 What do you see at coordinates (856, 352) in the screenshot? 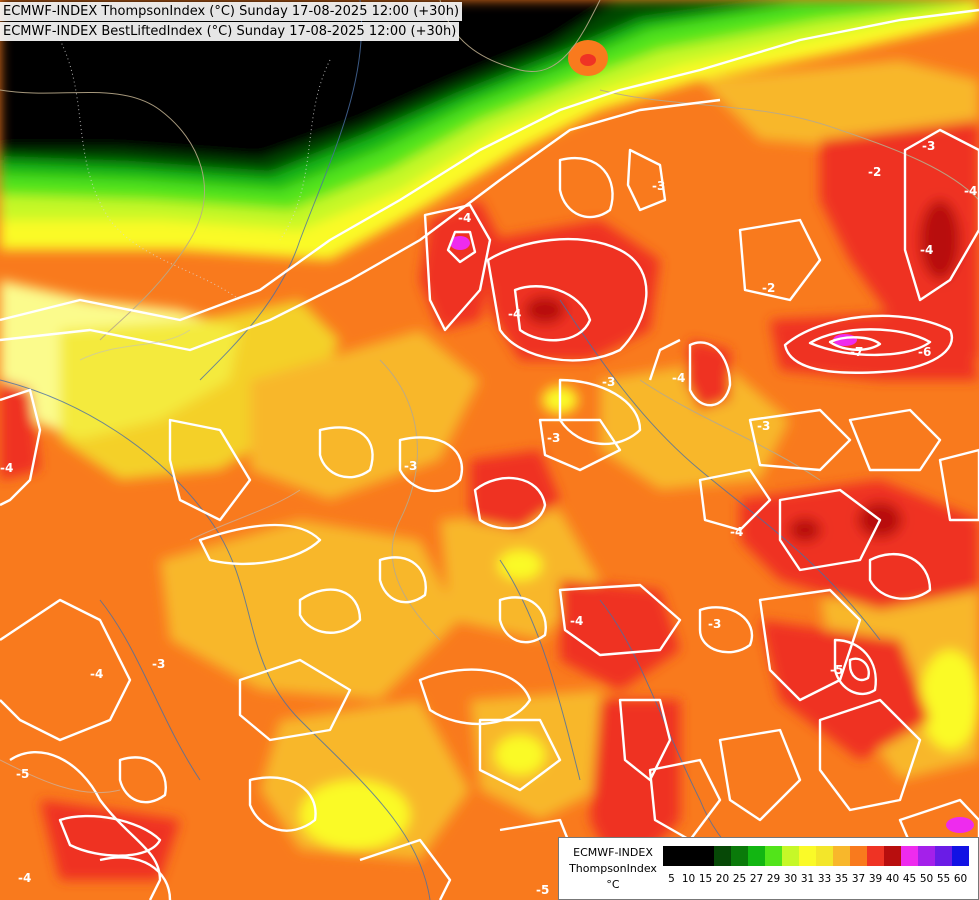
I see `contour-label: -7` at bounding box center [856, 352].